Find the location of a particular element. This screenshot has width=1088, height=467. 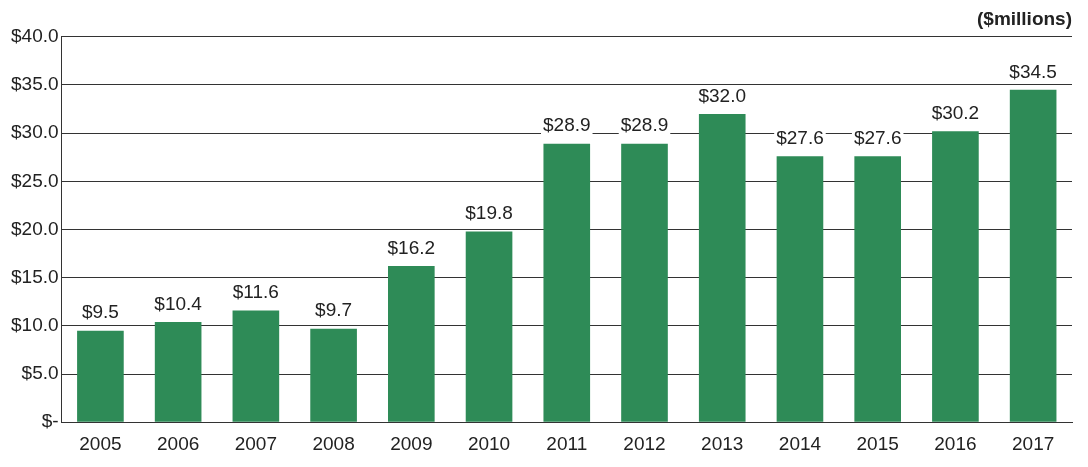

data-label: $11.6 is located at coordinates (255, 292).